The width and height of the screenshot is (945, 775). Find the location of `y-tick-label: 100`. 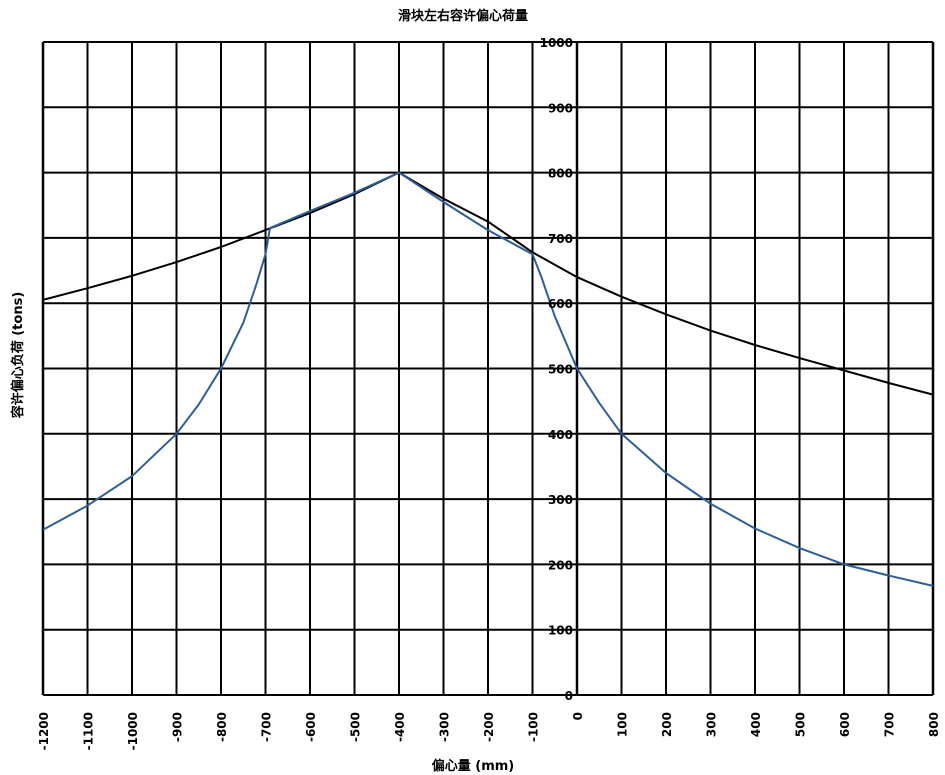

y-tick-label: 100 is located at coordinates (560, 631).